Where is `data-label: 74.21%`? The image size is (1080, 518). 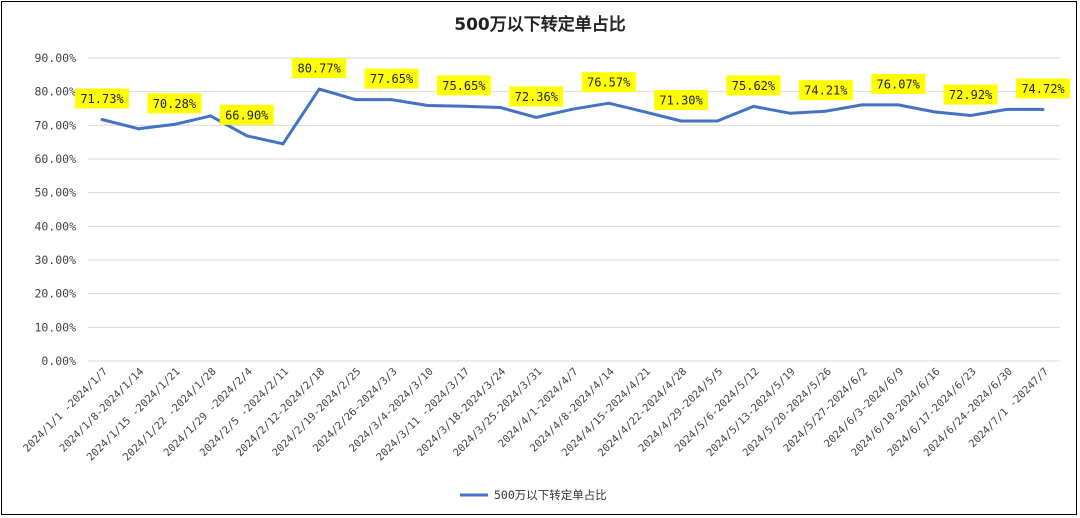 data-label: 74.21% is located at coordinates (826, 91).